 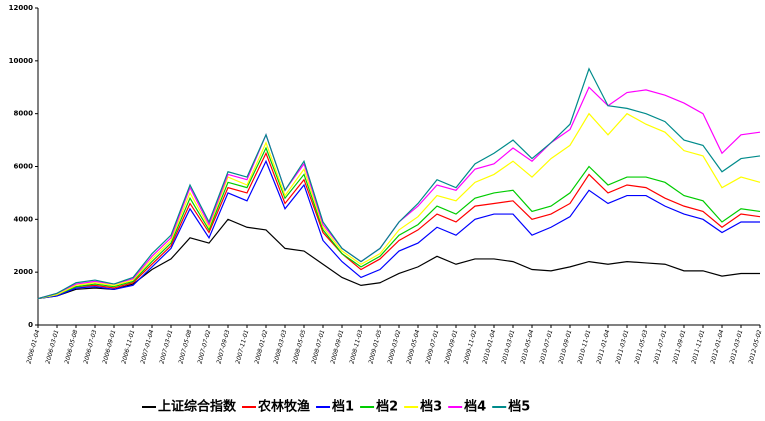 I want to click on y-tick-label: 4000, so click(x=24, y=219).